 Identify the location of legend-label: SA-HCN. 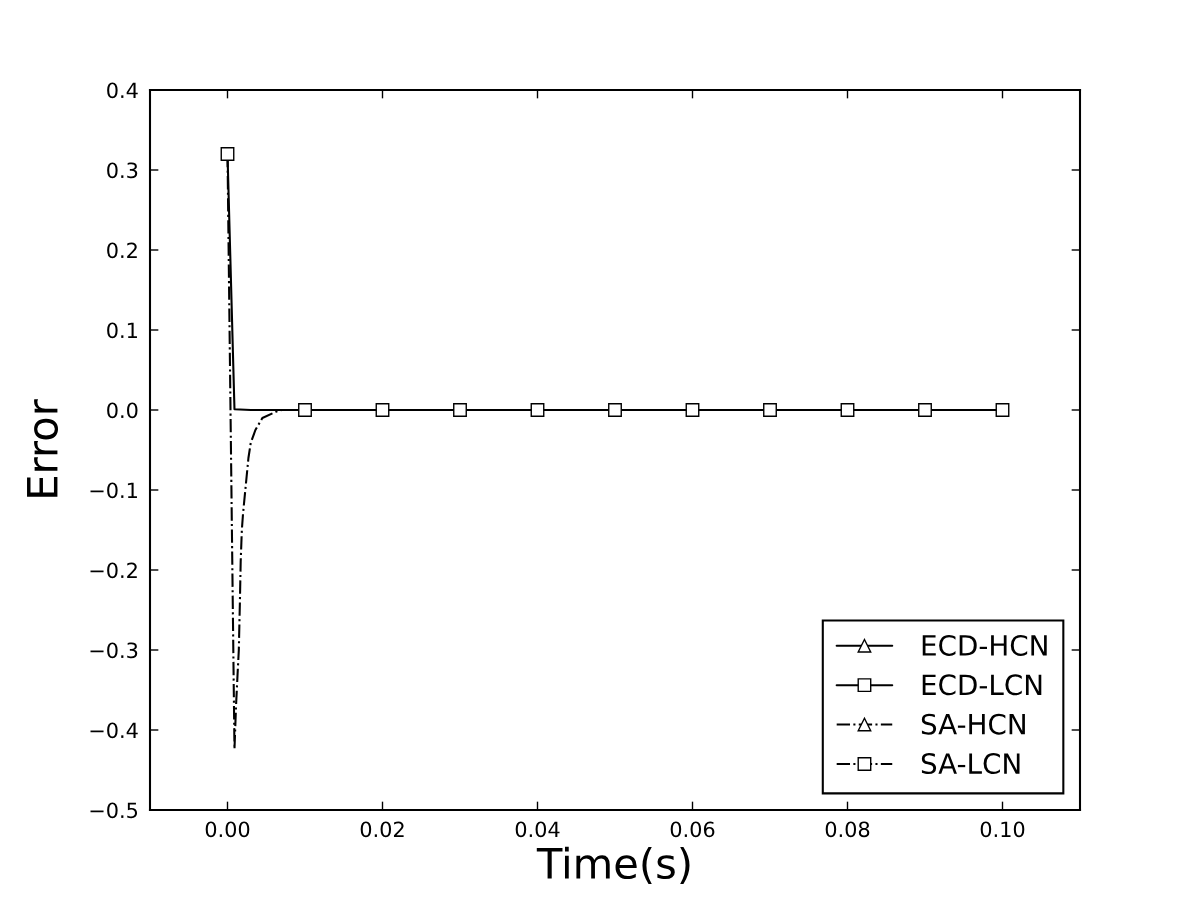
(973, 724).